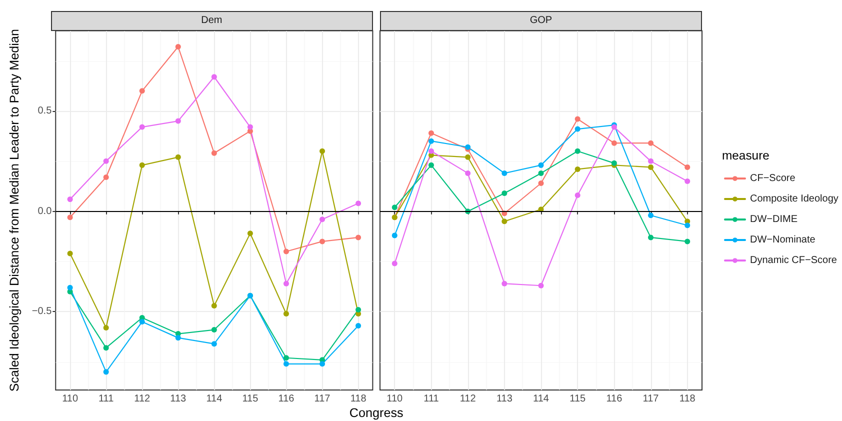 This screenshot has height=421, width=842. Describe the element at coordinates (45, 110) in the screenshot. I see `y-tick-label: 0.5` at that location.